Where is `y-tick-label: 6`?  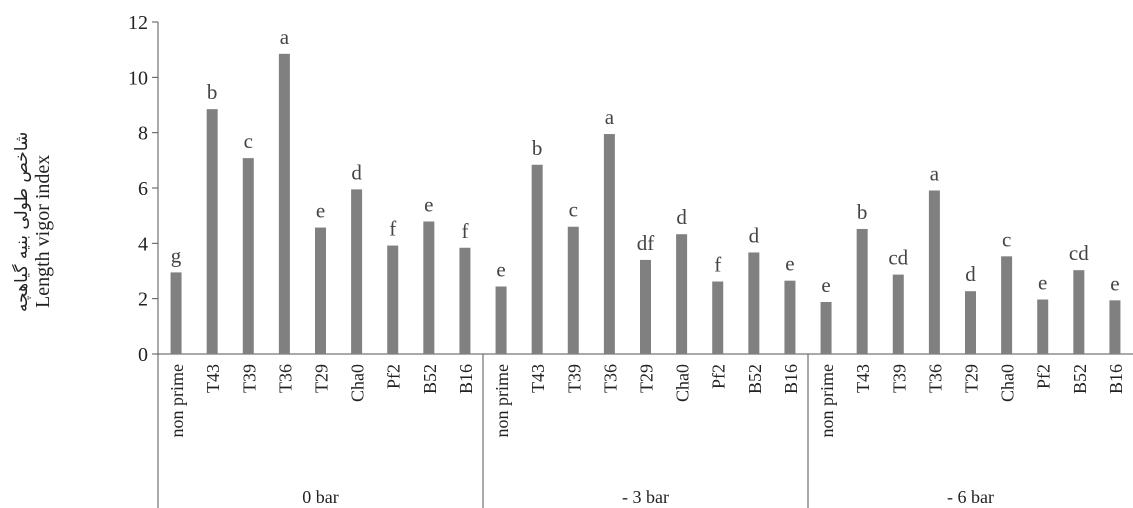
y-tick-label: 6 is located at coordinates (143, 189).